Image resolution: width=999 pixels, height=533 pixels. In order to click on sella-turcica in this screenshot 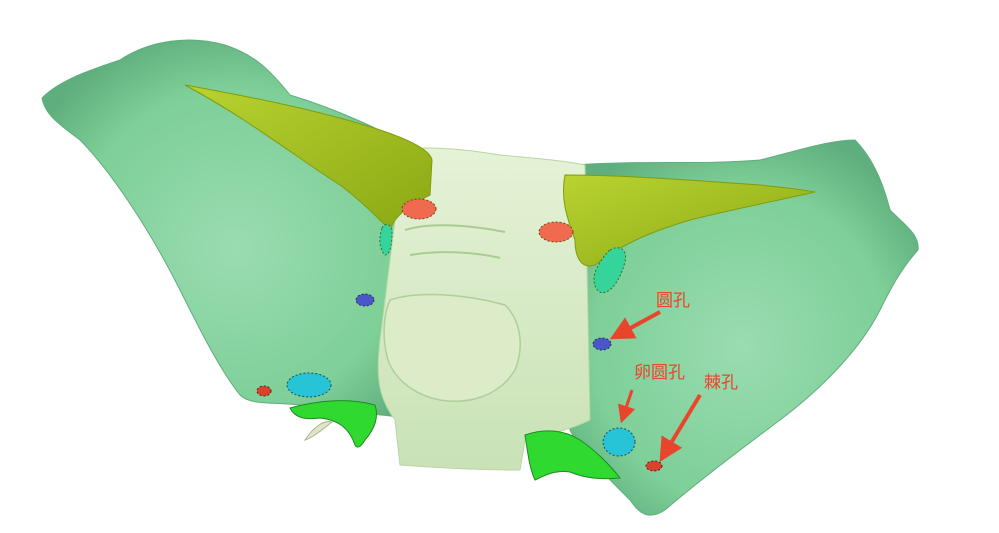, I will do `click(452, 347)`.